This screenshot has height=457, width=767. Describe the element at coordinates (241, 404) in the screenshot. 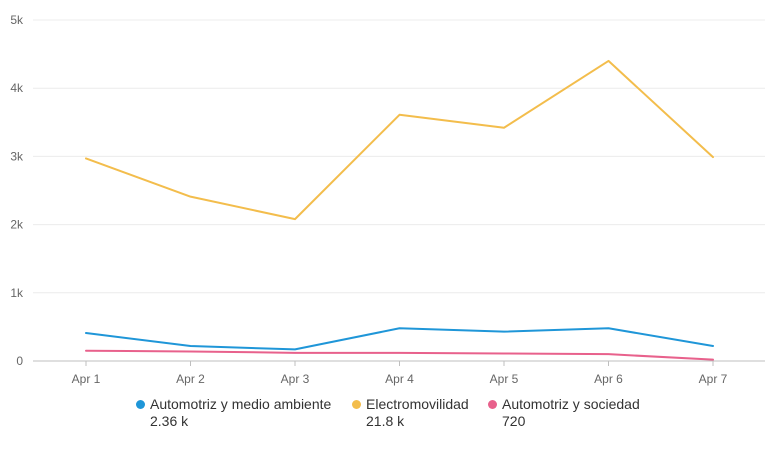

I see `legend-series-name: Automotriz y medio ambiente` at that location.